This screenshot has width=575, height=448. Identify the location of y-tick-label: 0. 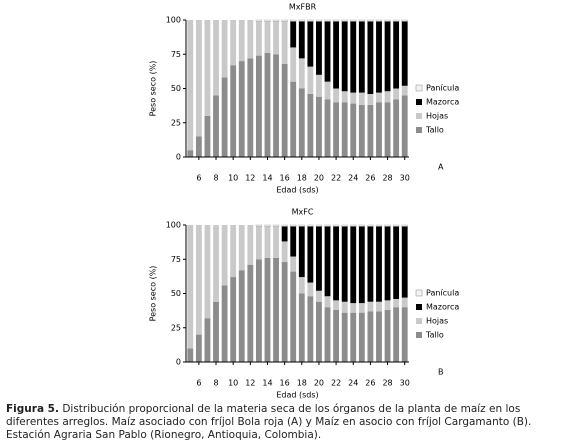
(178, 362).